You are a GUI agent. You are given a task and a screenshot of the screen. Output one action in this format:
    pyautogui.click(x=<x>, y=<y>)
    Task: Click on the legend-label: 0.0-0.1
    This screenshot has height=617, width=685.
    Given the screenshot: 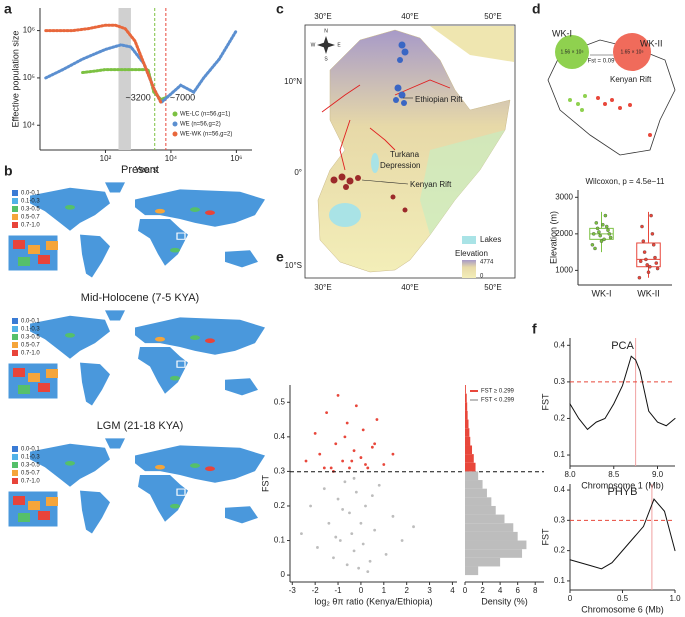 What is the action you would take?
    pyautogui.click(x=30, y=194)
    